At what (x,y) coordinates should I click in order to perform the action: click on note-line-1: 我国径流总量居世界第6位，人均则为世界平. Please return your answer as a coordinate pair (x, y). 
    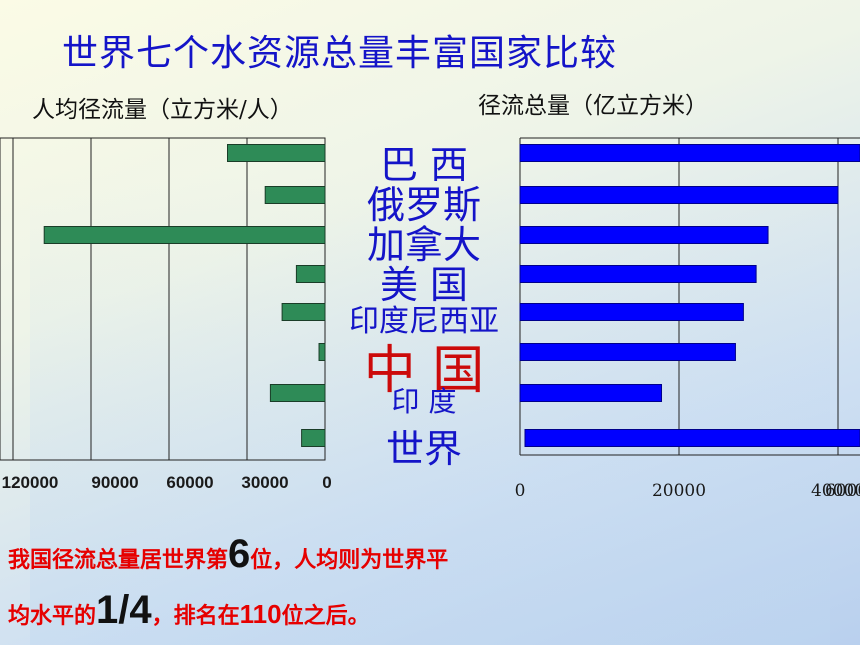
    Looking at the image, I should click on (228, 554).